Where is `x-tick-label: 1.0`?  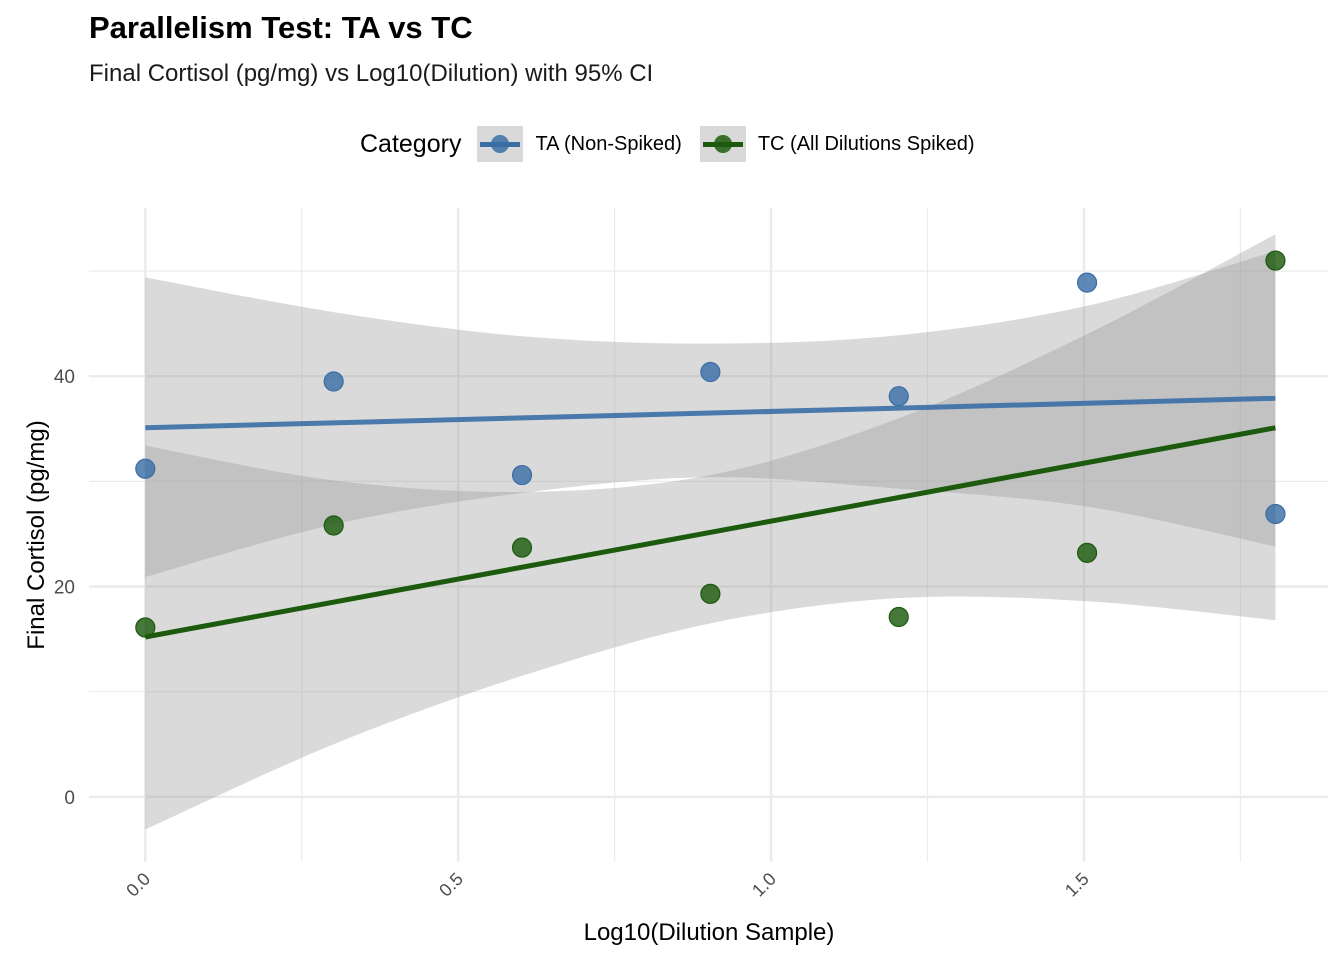 x-tick-label: 1.0 is located at coordinates (764, 885).